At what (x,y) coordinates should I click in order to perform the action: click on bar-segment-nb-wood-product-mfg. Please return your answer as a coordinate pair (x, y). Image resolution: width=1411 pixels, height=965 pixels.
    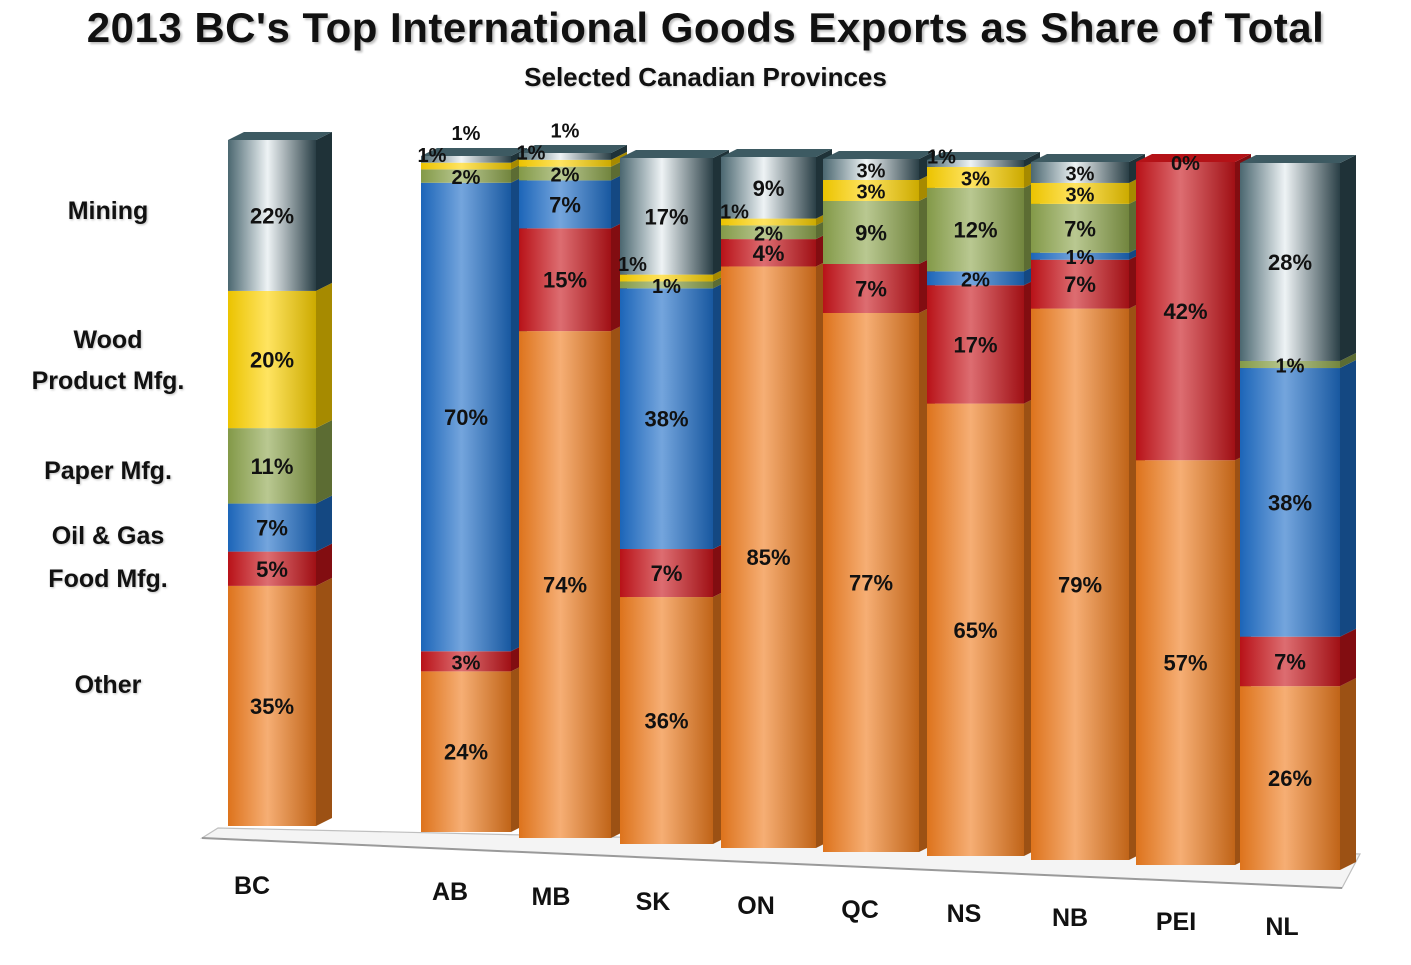
    Looking at the image, I should click on (1080, 193).